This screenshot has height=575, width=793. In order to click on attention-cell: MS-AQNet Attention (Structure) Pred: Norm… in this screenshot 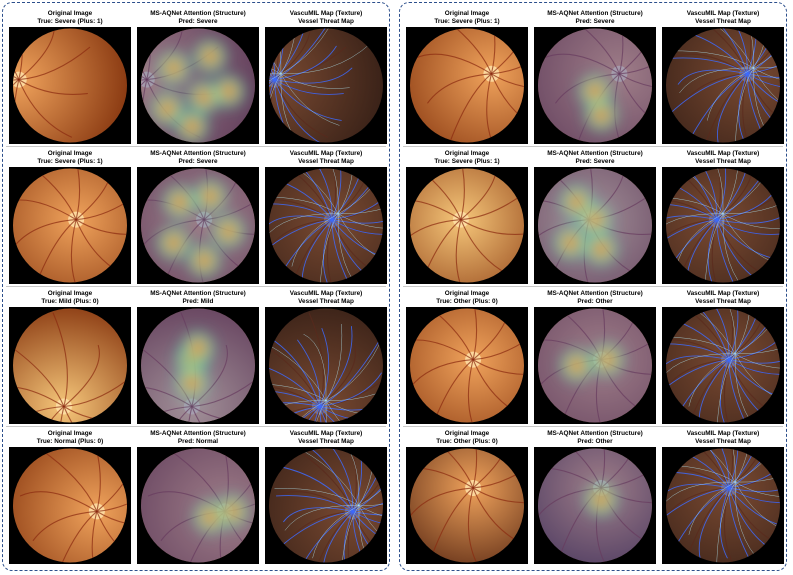, I will do `click(198, 497)`.